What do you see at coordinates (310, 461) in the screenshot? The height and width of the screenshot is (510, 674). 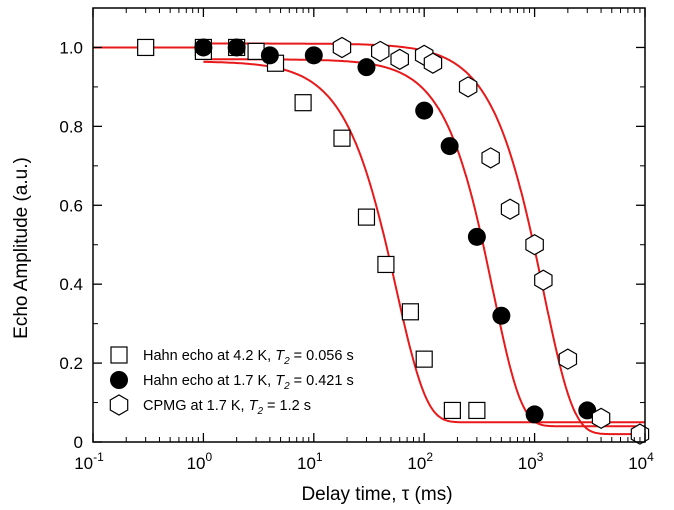 I see `x-tick-label: 10¹` at bounding box center [310, 461].